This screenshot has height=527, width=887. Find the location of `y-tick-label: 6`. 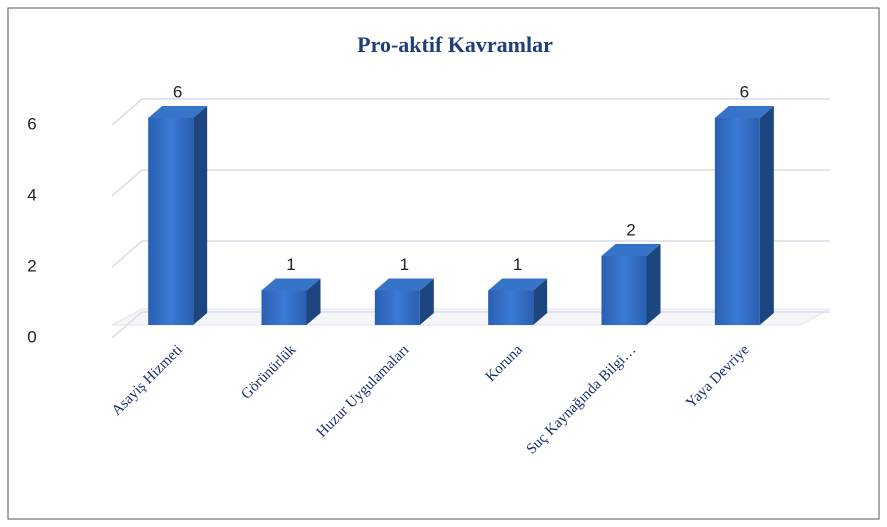

y-tick-label: 6 is located at coordinates (31, 123).